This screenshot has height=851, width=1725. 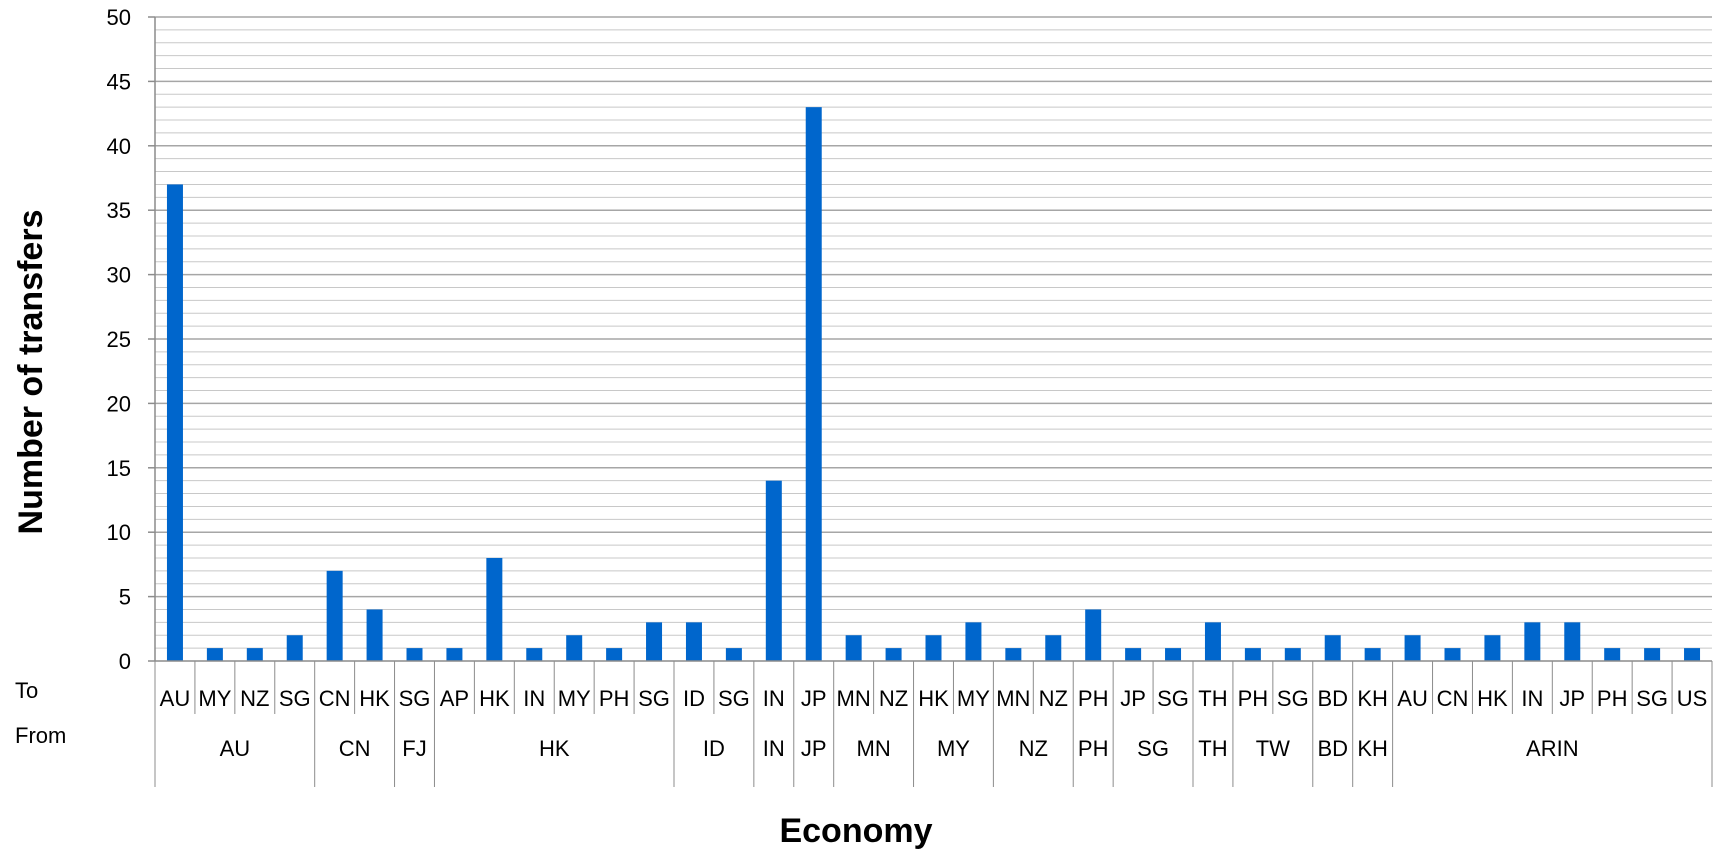 I want to click on x-tick-label-35: IN, so click(x=1532, y=698).